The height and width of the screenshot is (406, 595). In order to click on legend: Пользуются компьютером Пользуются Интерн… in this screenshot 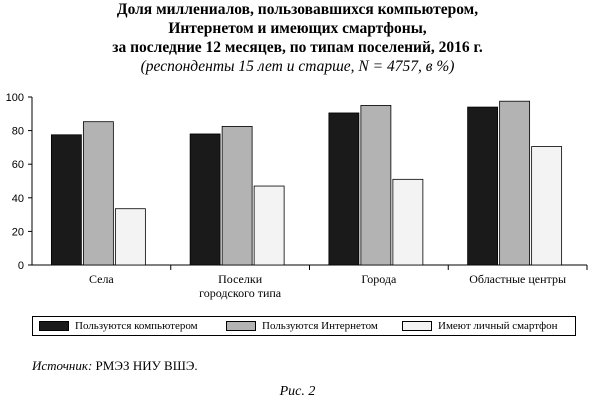, I will do `click(304, 326)`.